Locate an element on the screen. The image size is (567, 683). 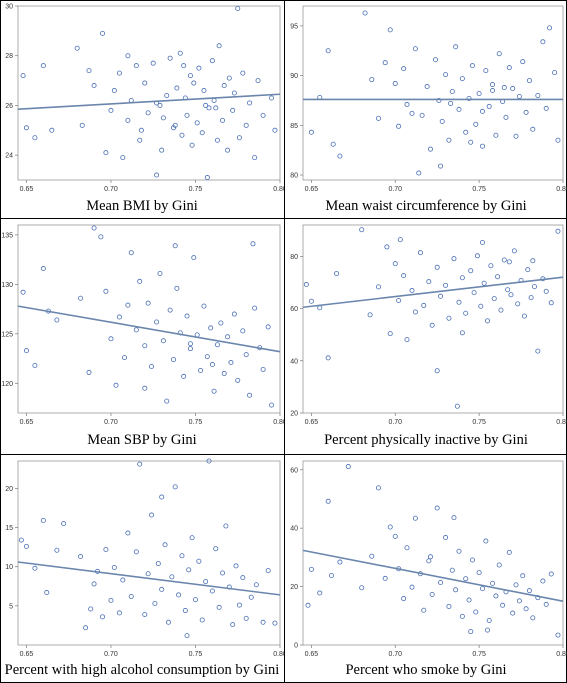
y-tick-label: 28 is located at coordinates (9, 56).